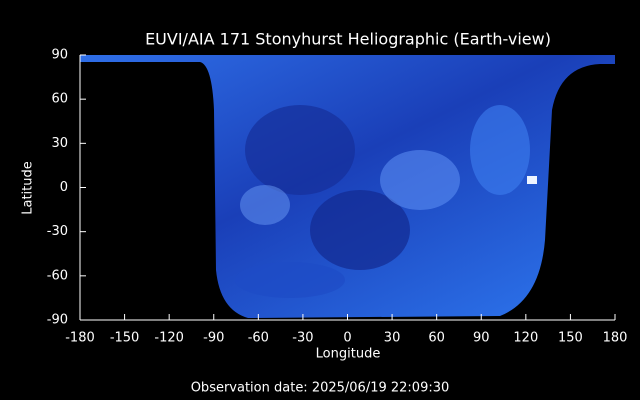 Image resolution: width=640 pixels, height=400 pixels. I want to click on y-tick-label: -60, so click(57, 275).